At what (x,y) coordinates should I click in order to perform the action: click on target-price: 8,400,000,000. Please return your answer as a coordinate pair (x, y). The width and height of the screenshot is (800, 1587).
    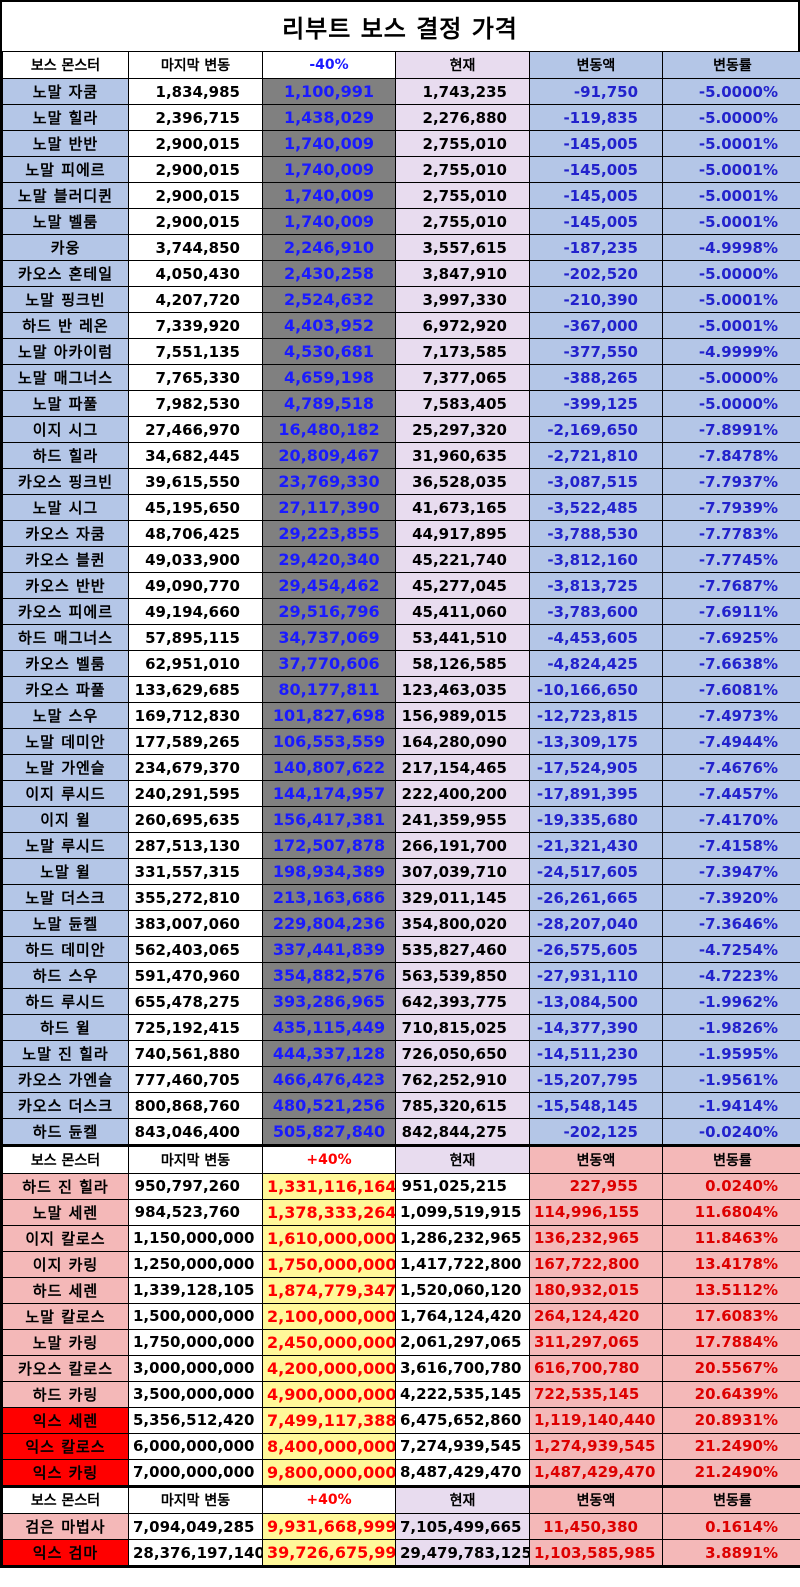
    Looking at the image, I should click on (329, 1446).